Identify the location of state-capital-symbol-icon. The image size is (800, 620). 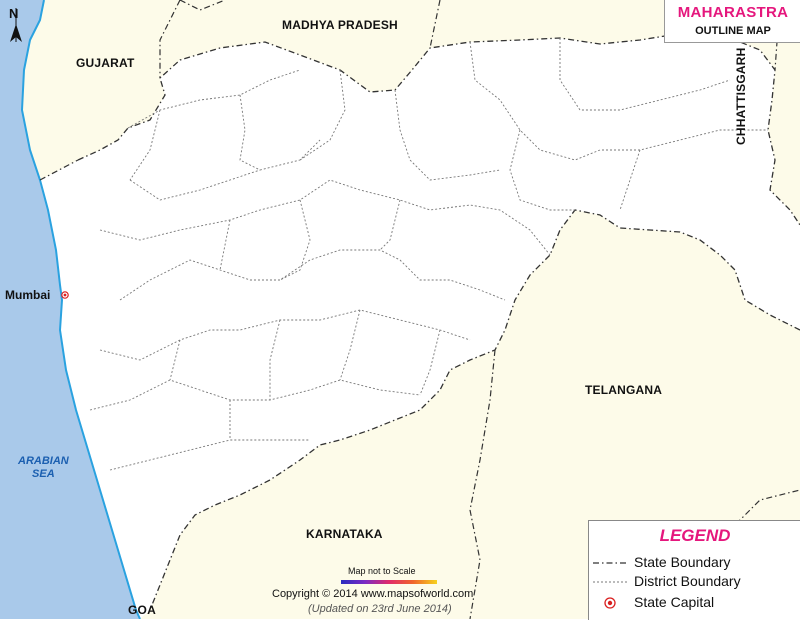
(610, 603).